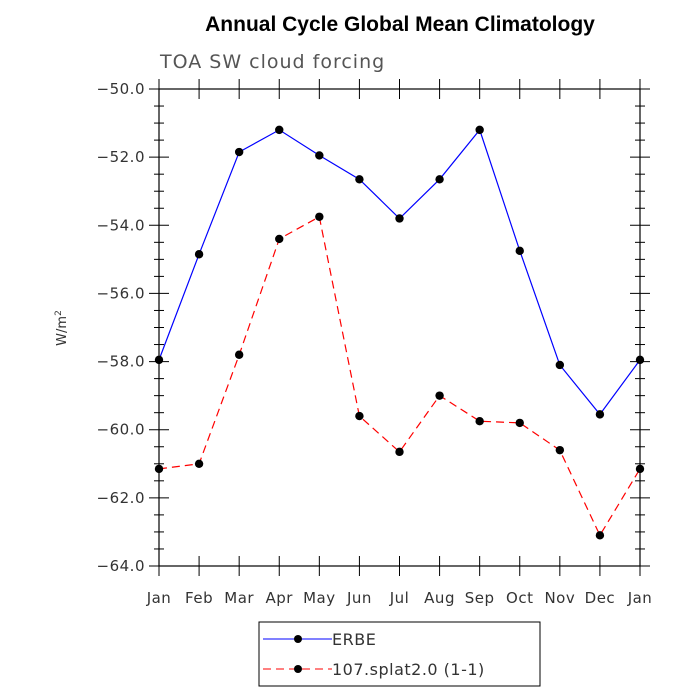  Describe the element at coordinates (354, 639) in the screenshot. I see `legend-label-erbe: ERBE` at that location.